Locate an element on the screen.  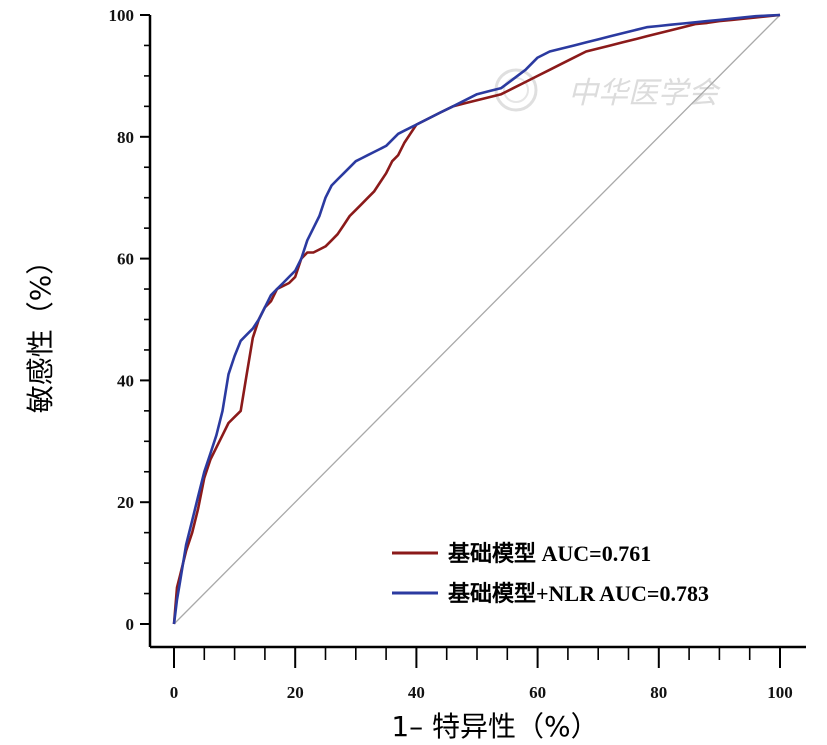
watermark-text: 中华医学会 is located at coordinates (644, 93).